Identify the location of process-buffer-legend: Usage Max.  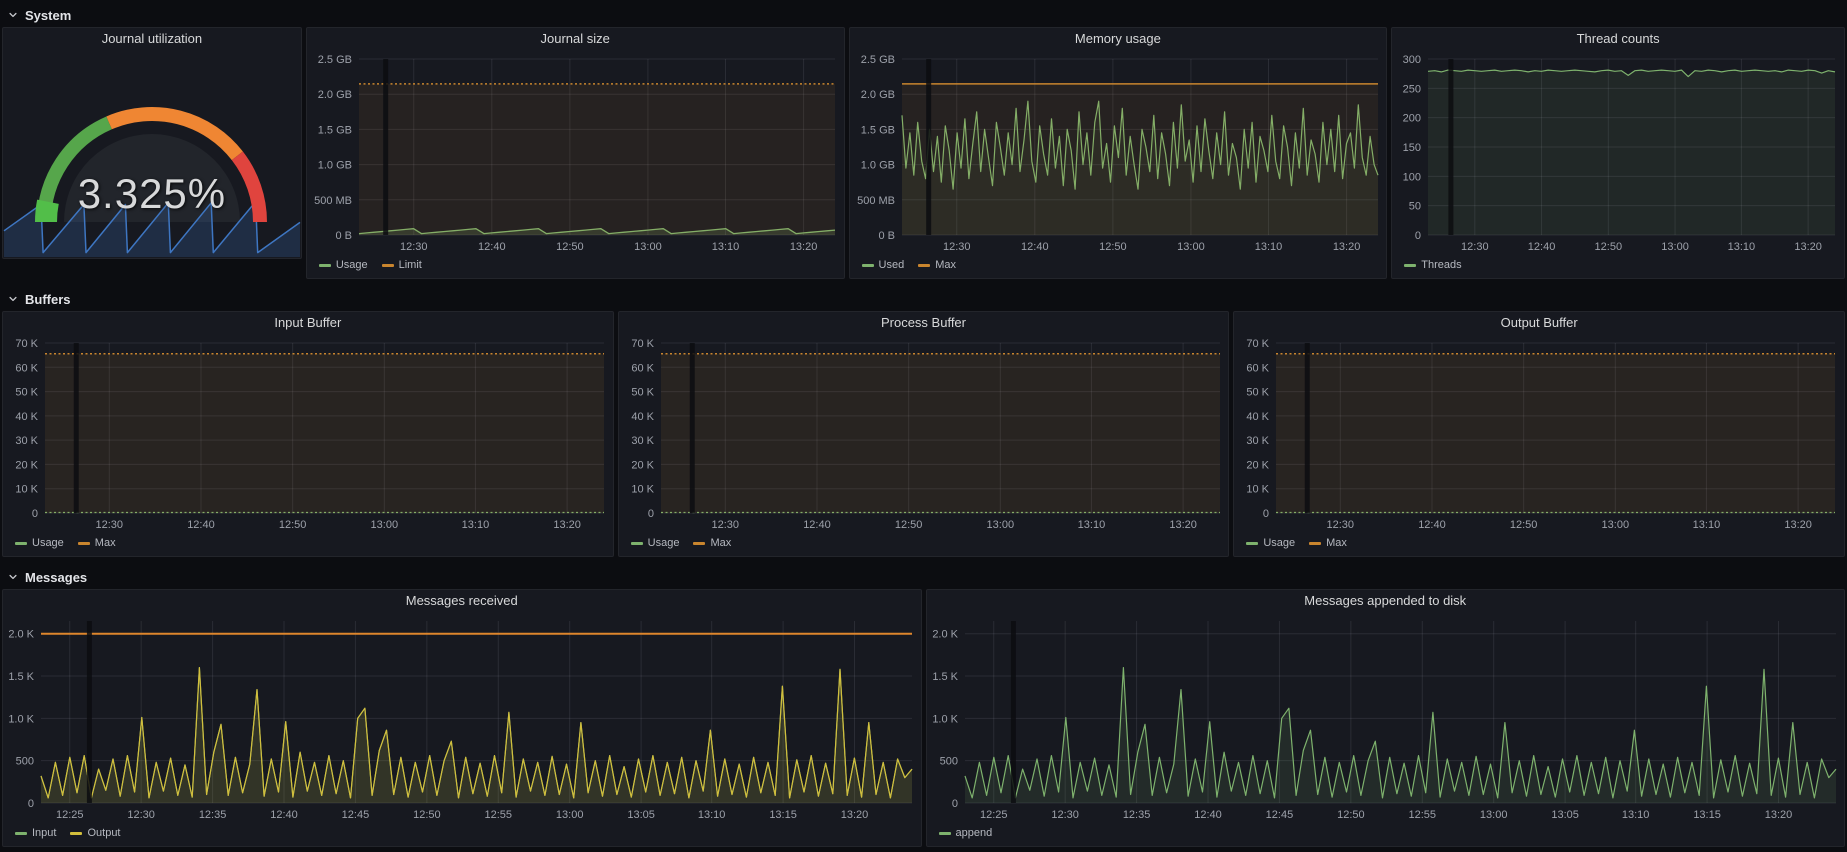
(924, 544).